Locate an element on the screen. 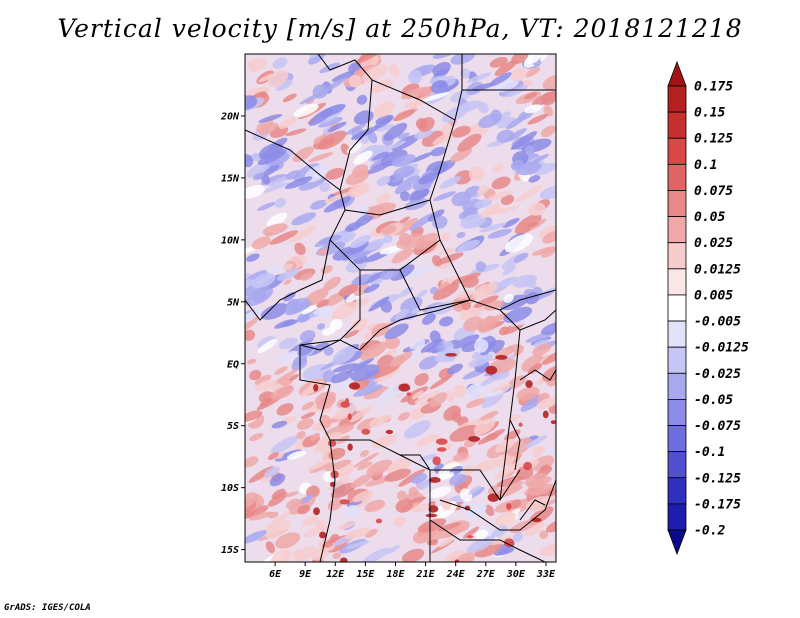  colorbar-top-arrow is located at coordinates (677, 73).